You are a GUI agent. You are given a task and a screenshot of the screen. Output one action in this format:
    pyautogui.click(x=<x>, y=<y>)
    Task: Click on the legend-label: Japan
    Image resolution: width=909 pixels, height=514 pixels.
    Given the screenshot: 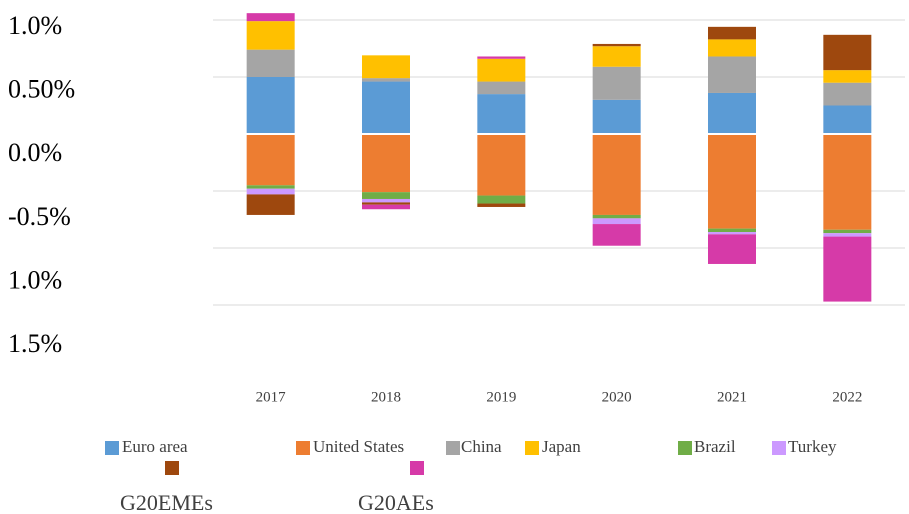 What is the action you would take?
    pyautogui.click(x=561, y=446)
    